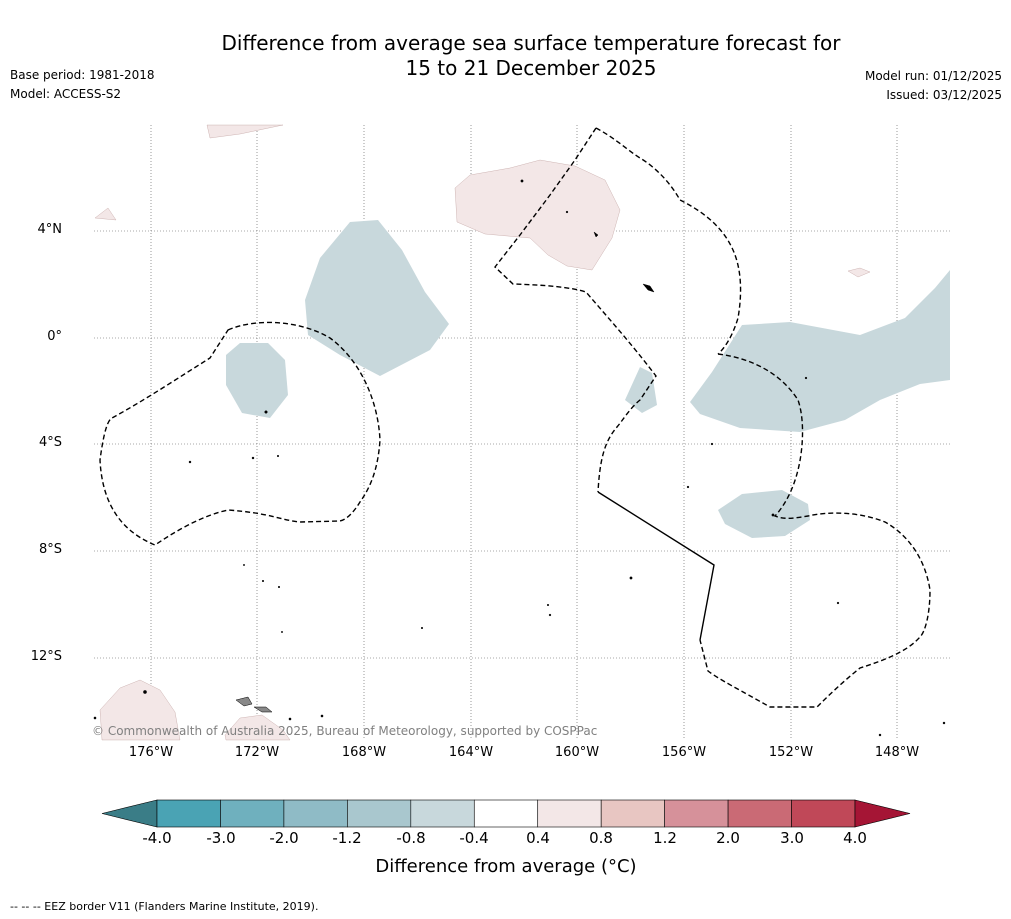 The height and width of the screenshot is (919, 1011). Describe the element at coordinates (50, 442) in the screenshot. I see `lat-label-4s: 4°S` at that location.